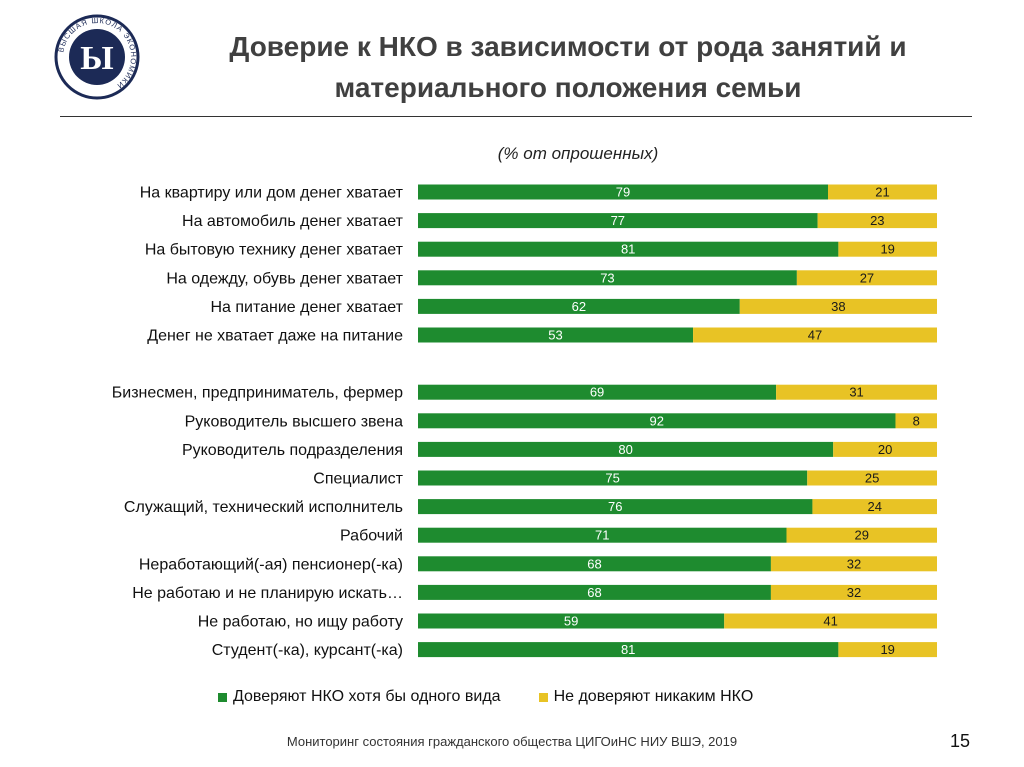  What do you see at coordinates (578, 153) in the screenshot?
I see `chart-subtitle: (% от опрошенных)` at bounding box center [578, 153].